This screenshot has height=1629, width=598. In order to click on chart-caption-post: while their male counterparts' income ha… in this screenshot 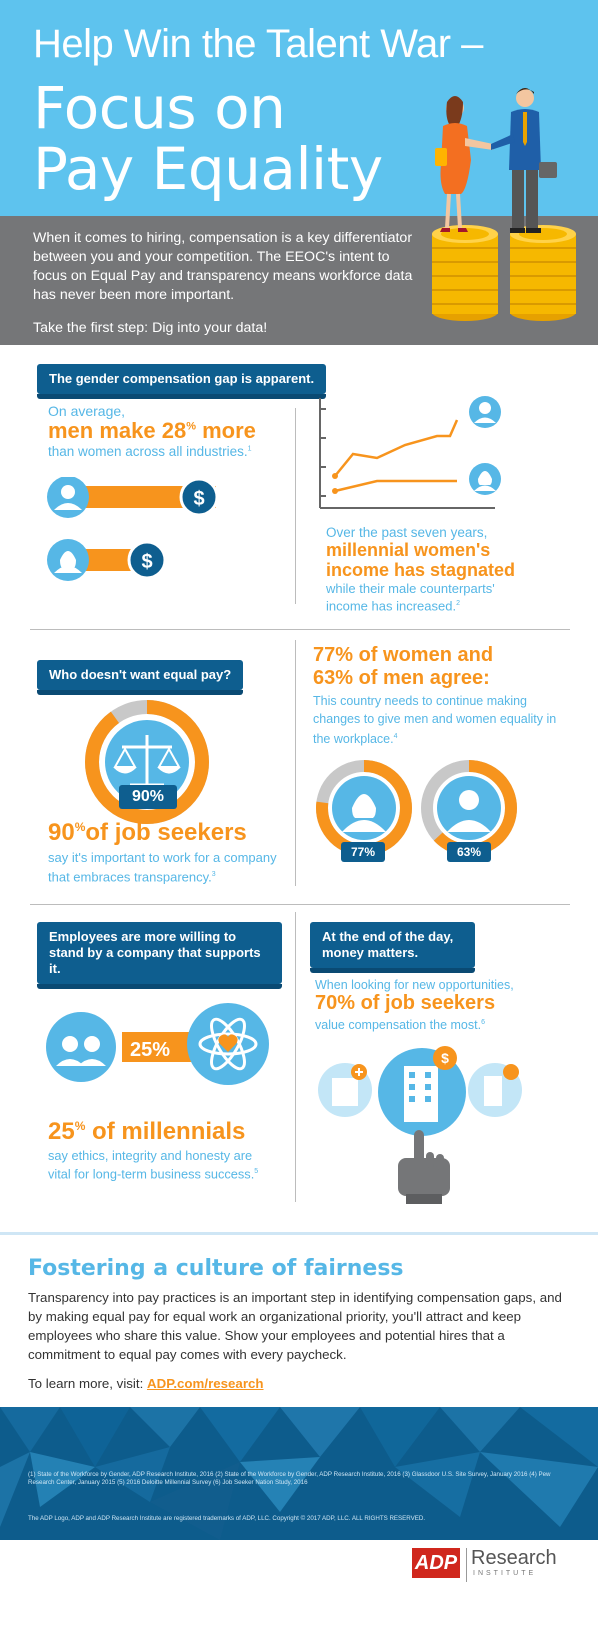, I will do `click(426, 597)`.